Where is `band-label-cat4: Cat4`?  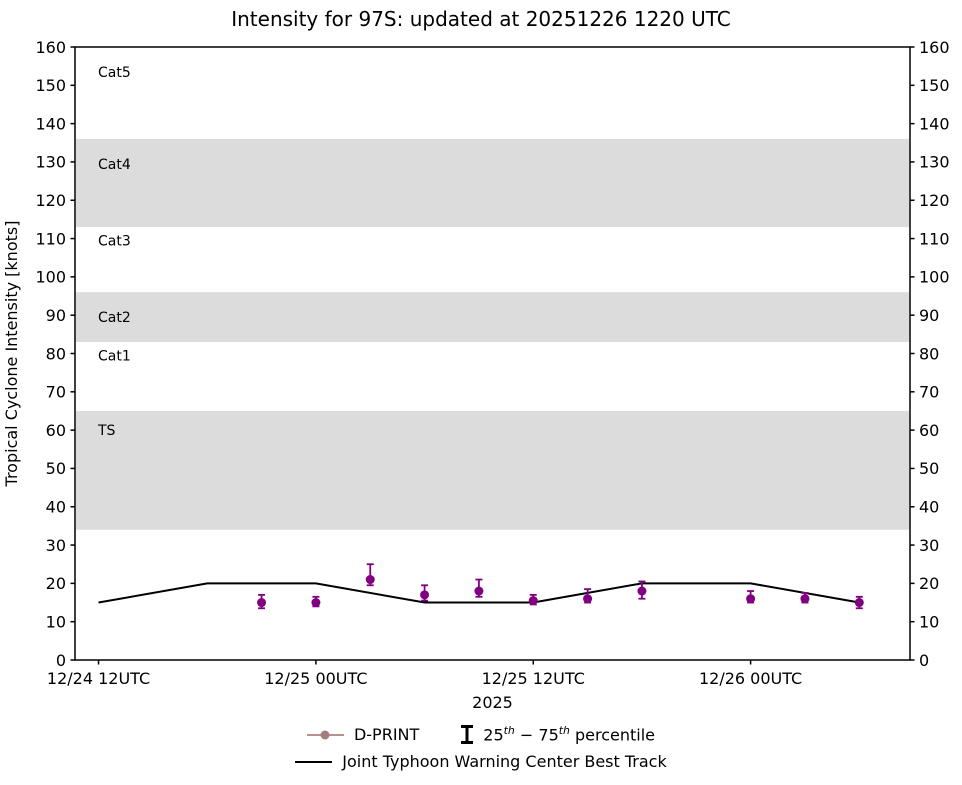 band-label-cat4: Cat4 is located at coordinates (114, 165).